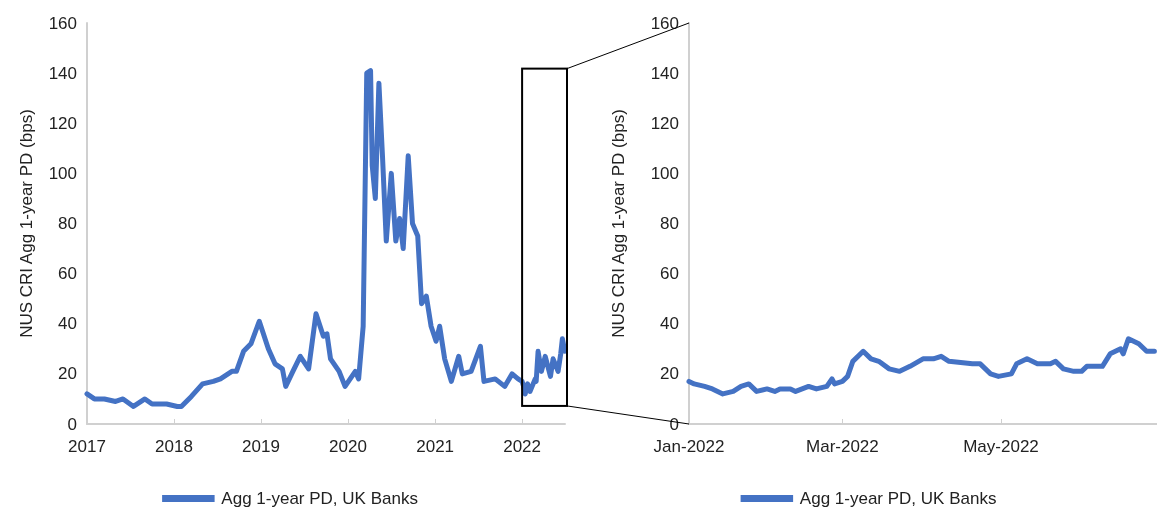 The height and width of the screenshot is (518, 1157). I want to click on x-tick-label: 2022, so click(522, 446).